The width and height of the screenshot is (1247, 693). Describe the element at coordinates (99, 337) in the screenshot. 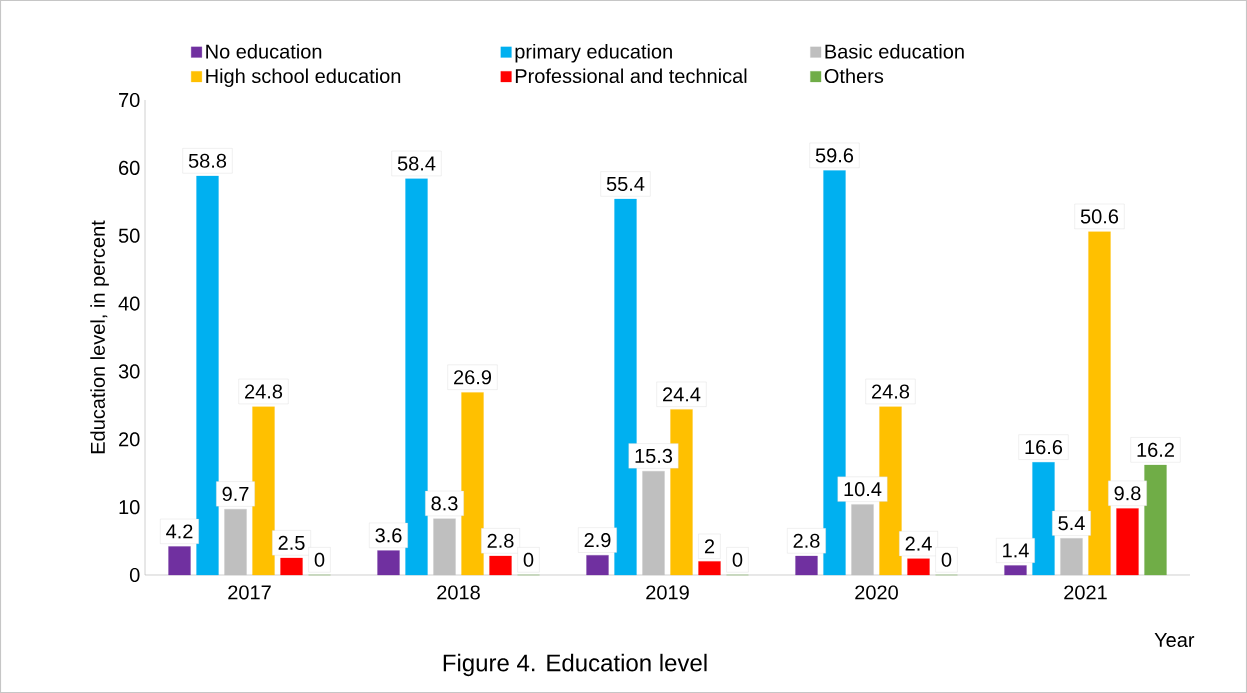

I see `y-axis-title: Education level, in percent` at that location.